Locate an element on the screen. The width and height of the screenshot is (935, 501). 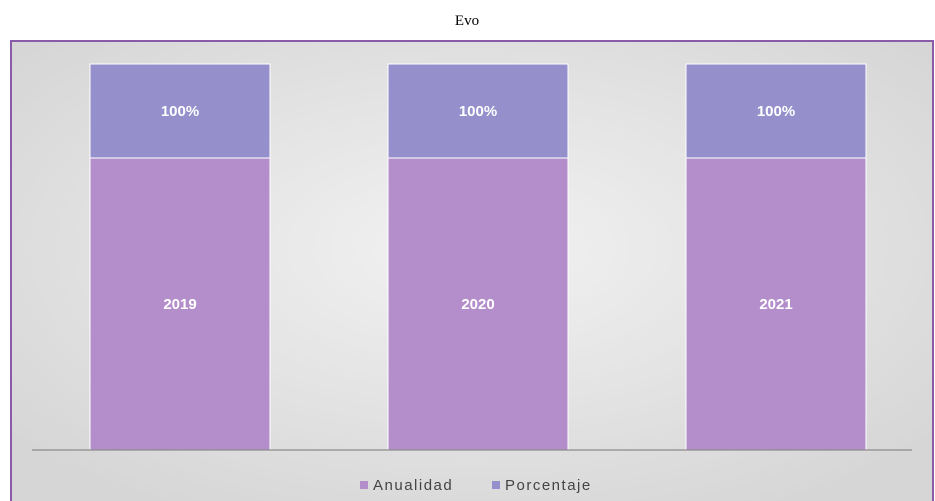
segment-label: 2021 is located at coordinates (775, 304).